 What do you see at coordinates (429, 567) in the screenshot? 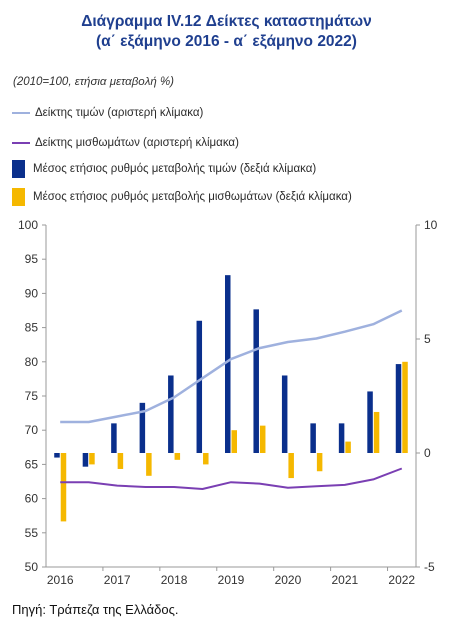
I see `right-tick-label: -5` at bounding box center [429, 567].